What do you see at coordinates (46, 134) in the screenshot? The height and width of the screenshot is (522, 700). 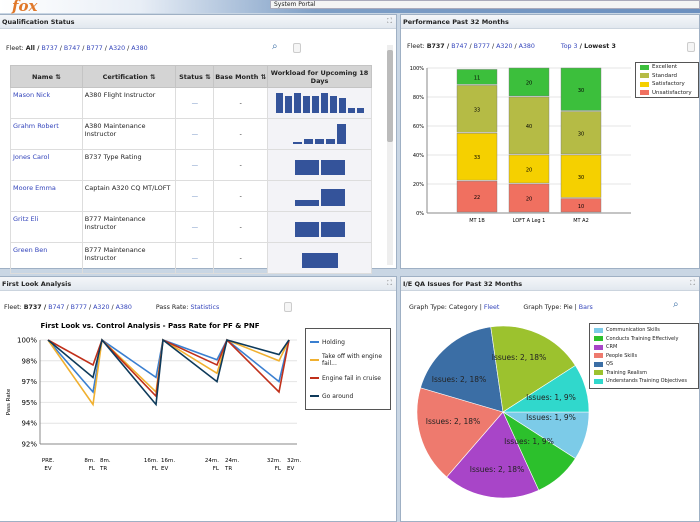 I see `name-link: Grahm Robert` at bounding box center [46, 134].